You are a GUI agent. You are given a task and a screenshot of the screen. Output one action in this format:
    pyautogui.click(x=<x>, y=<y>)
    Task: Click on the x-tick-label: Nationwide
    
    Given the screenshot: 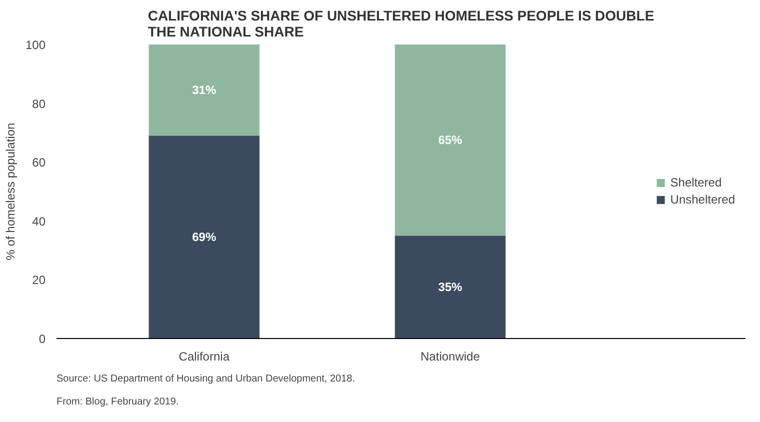 What is the action you would take?
    pyautogui.click(x=450, y=357)
    